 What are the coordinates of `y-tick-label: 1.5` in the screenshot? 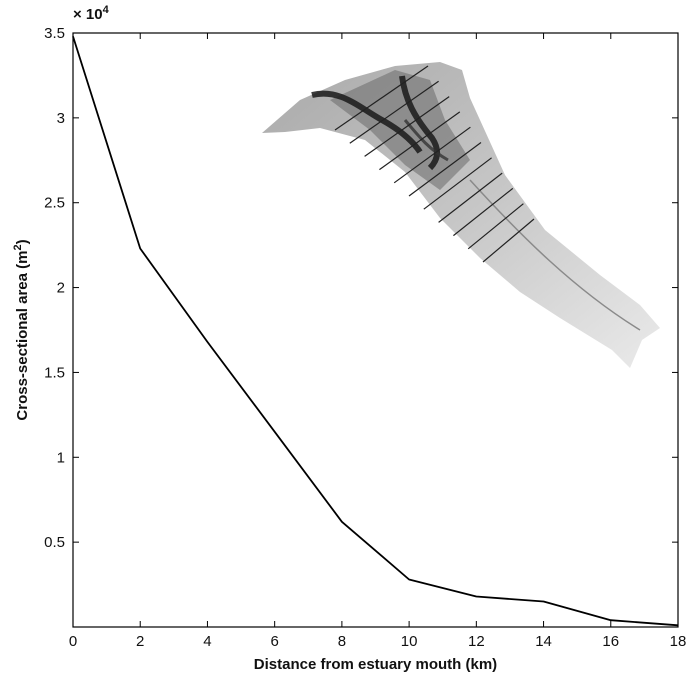 It's located at (54, 372).